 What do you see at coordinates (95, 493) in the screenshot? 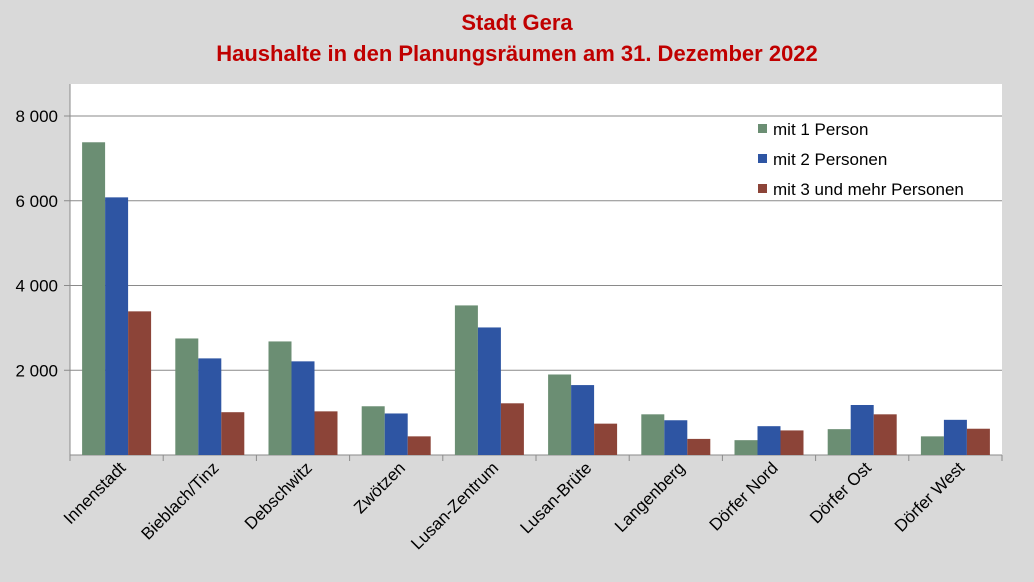
I see `x-tick-label: Innenstadt` at bounding box center [95, 493].